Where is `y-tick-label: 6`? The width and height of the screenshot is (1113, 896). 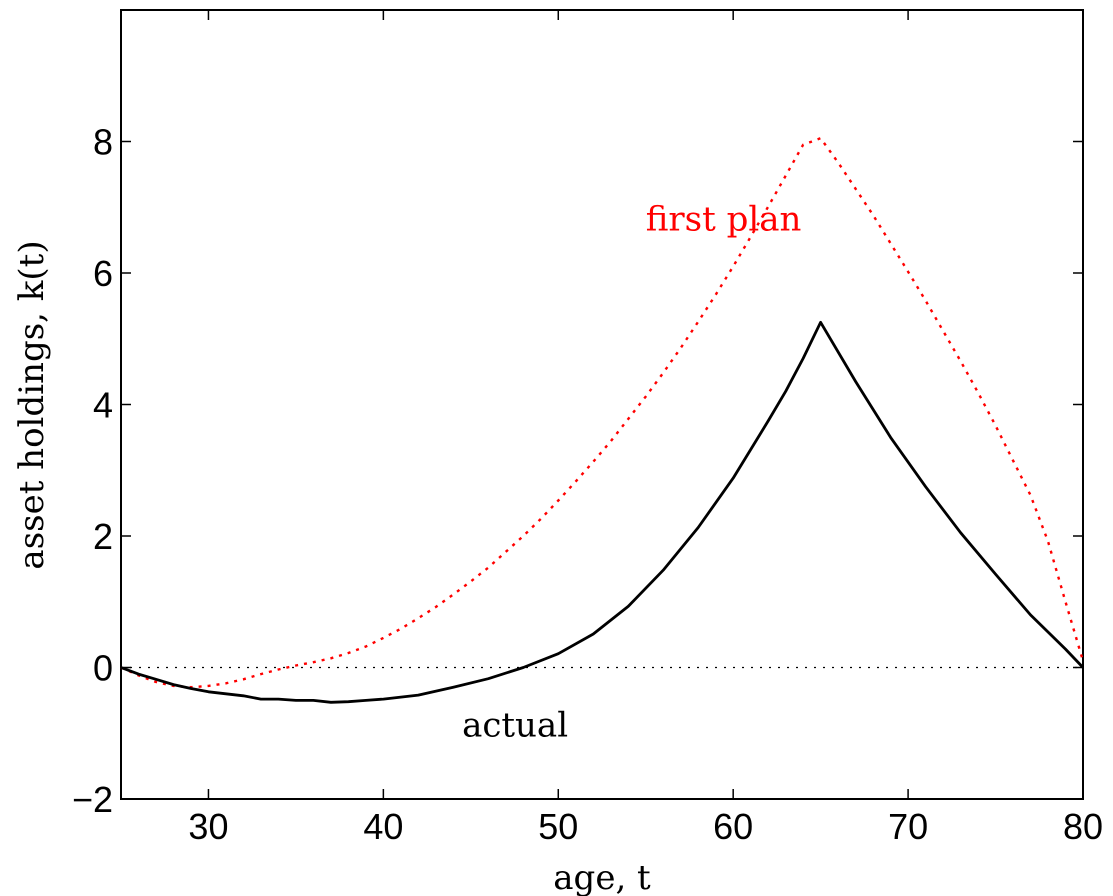 y-tick-label: 6 is located at coordinates (103, 273).